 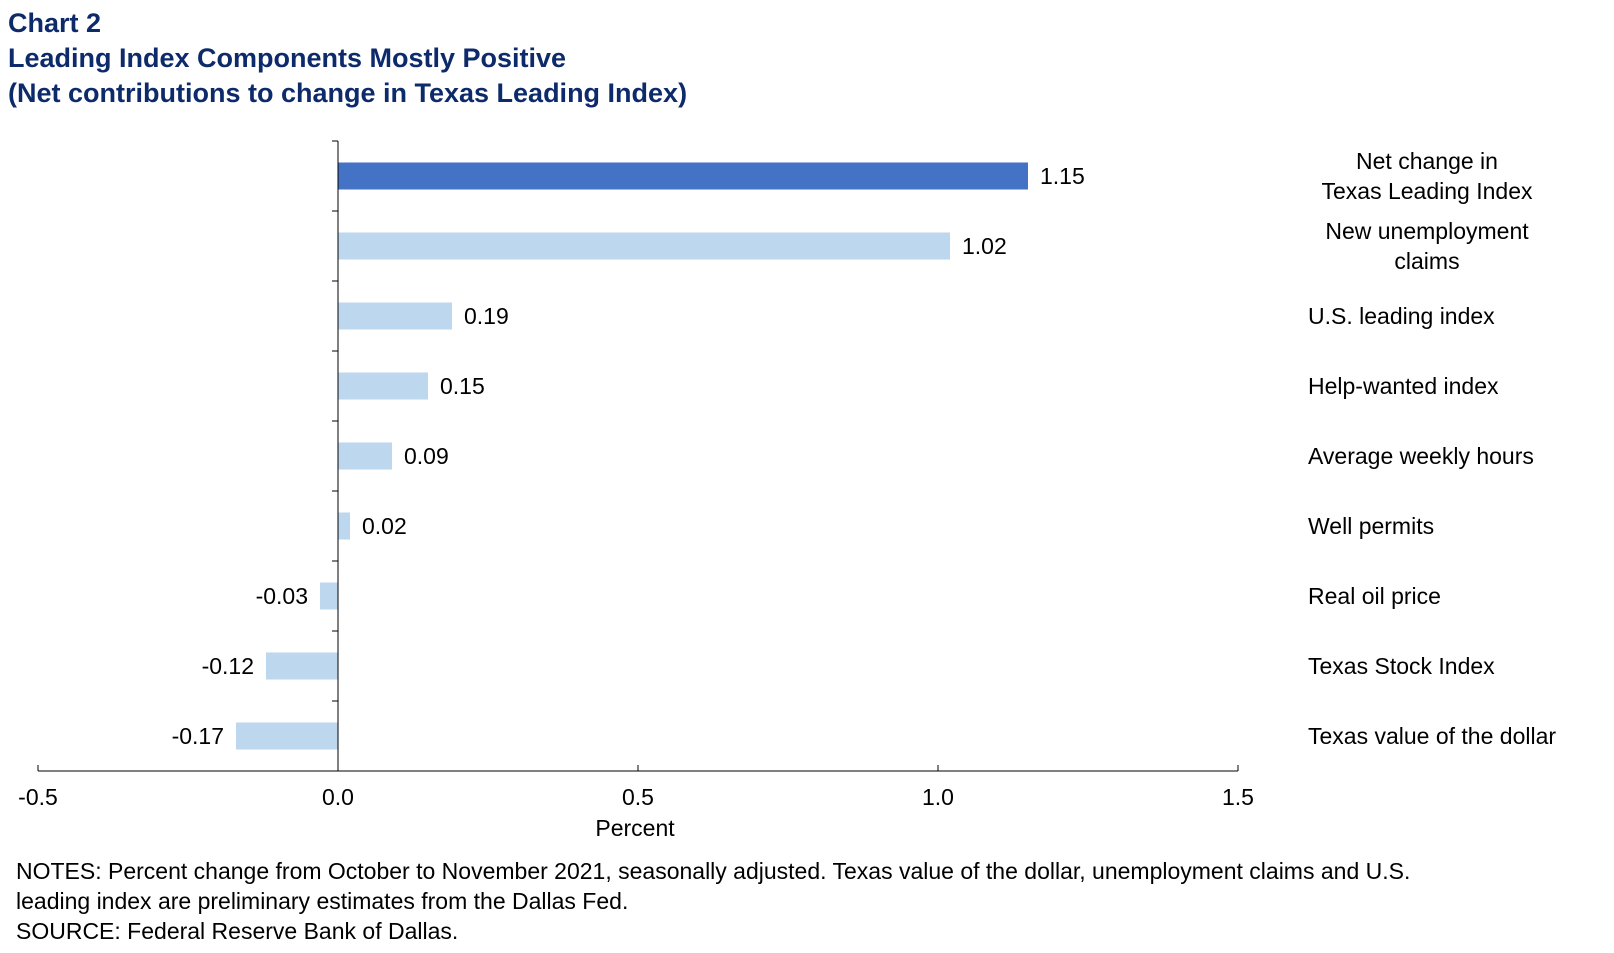 What do you see at coordinates (237, 931) in the screenshot?
I see `source-line: SOURCE: Federal Reserve Bank of Dallas.` at bounding box center [237, 931].